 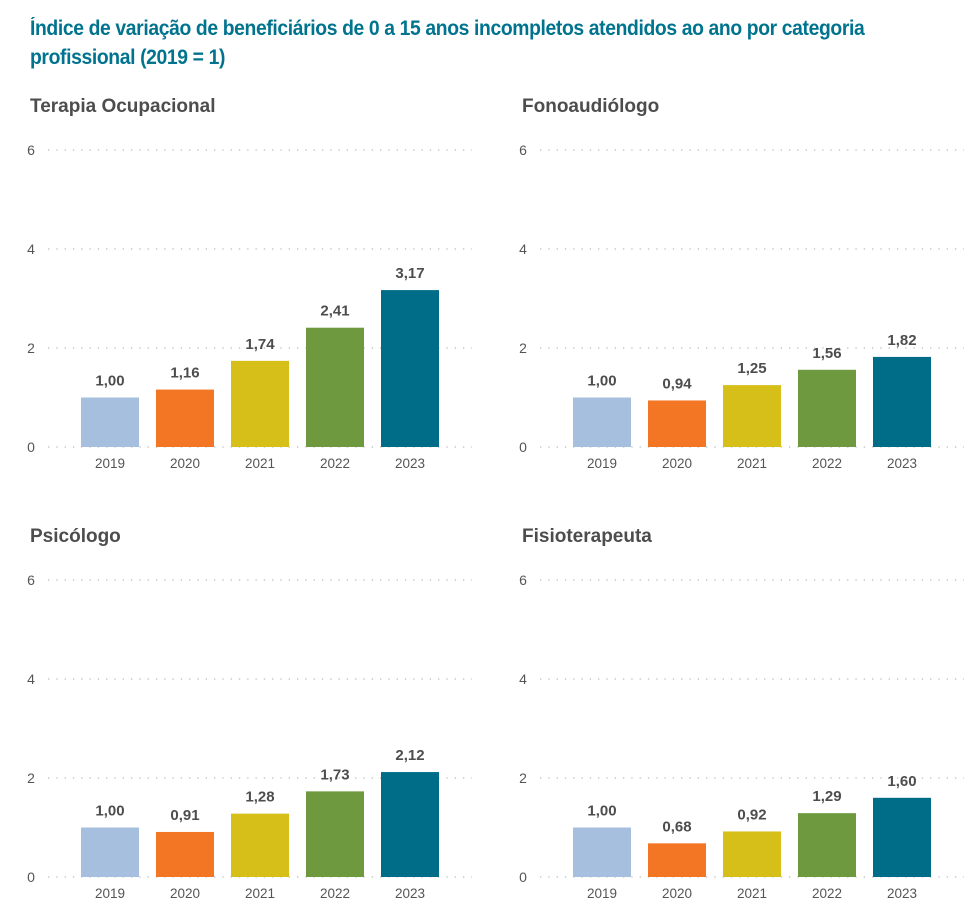 I want to click on value-label: 0,94, so click(x=677, y=383).